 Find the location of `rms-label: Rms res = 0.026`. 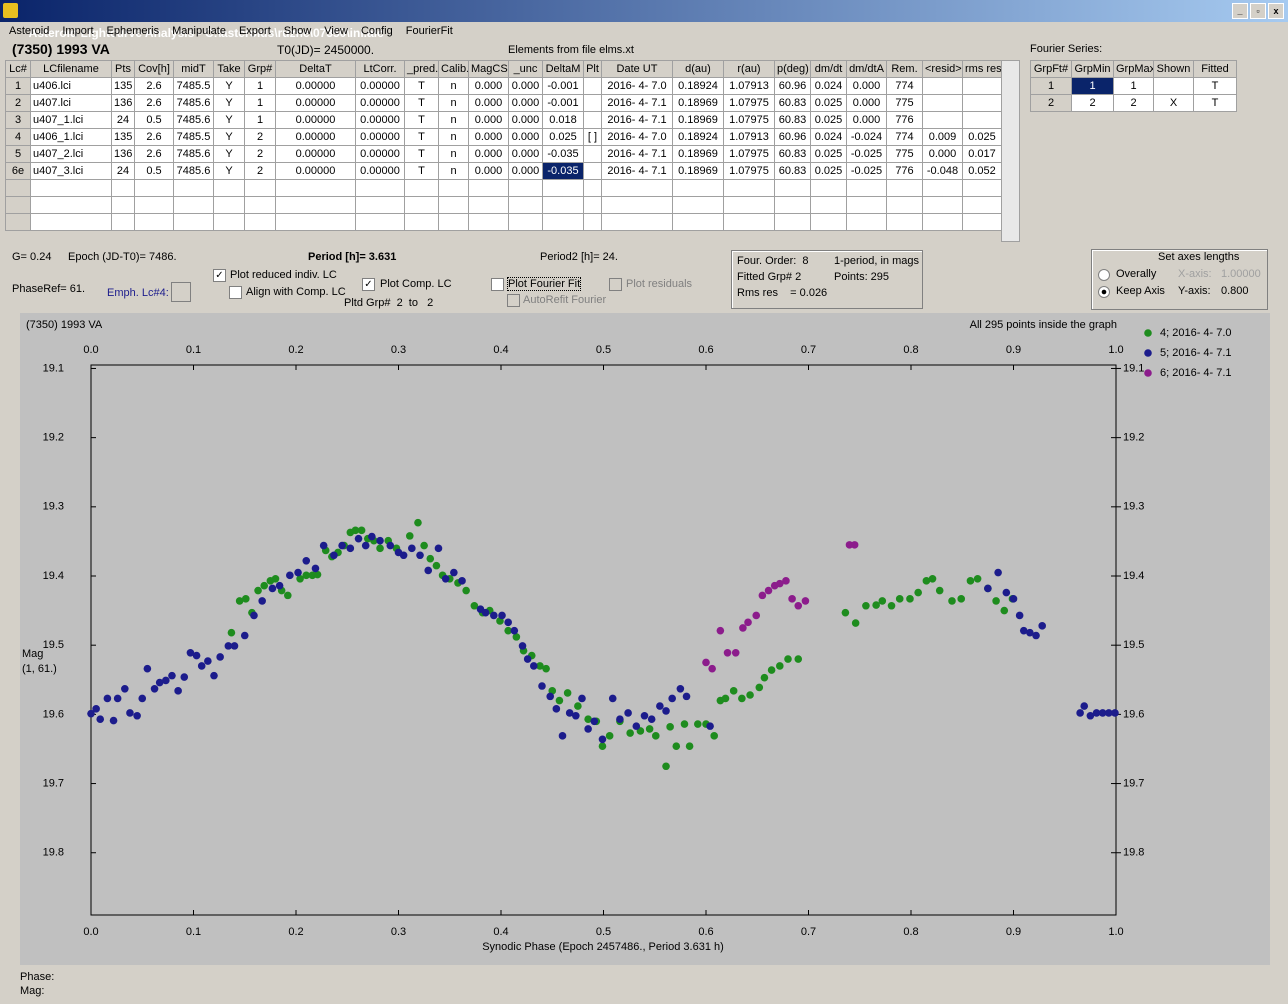

rms-label: Rms res = 0.026 is located at coordinates (782, 293).